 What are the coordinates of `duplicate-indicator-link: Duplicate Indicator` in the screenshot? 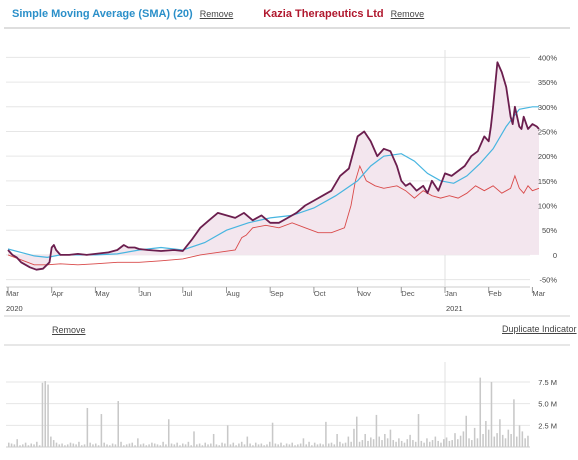 It's located at (539, 329).